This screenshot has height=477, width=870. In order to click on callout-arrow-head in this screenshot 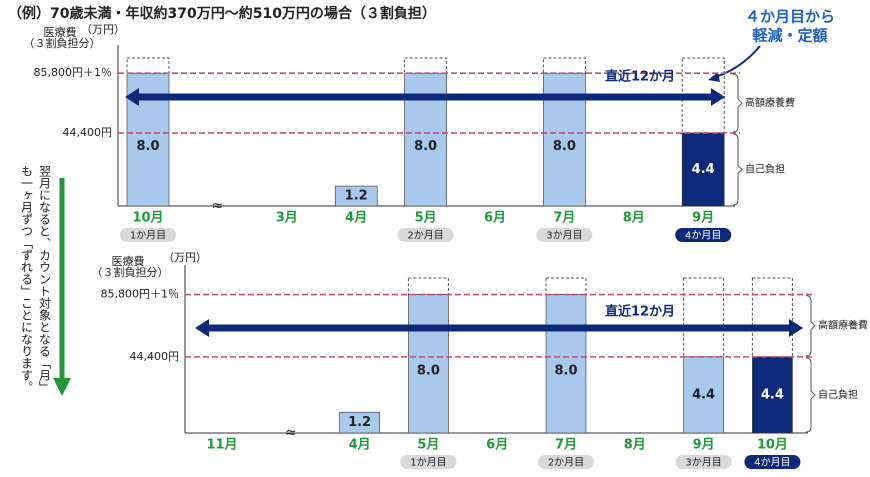, I will do `click(714, 77)`.